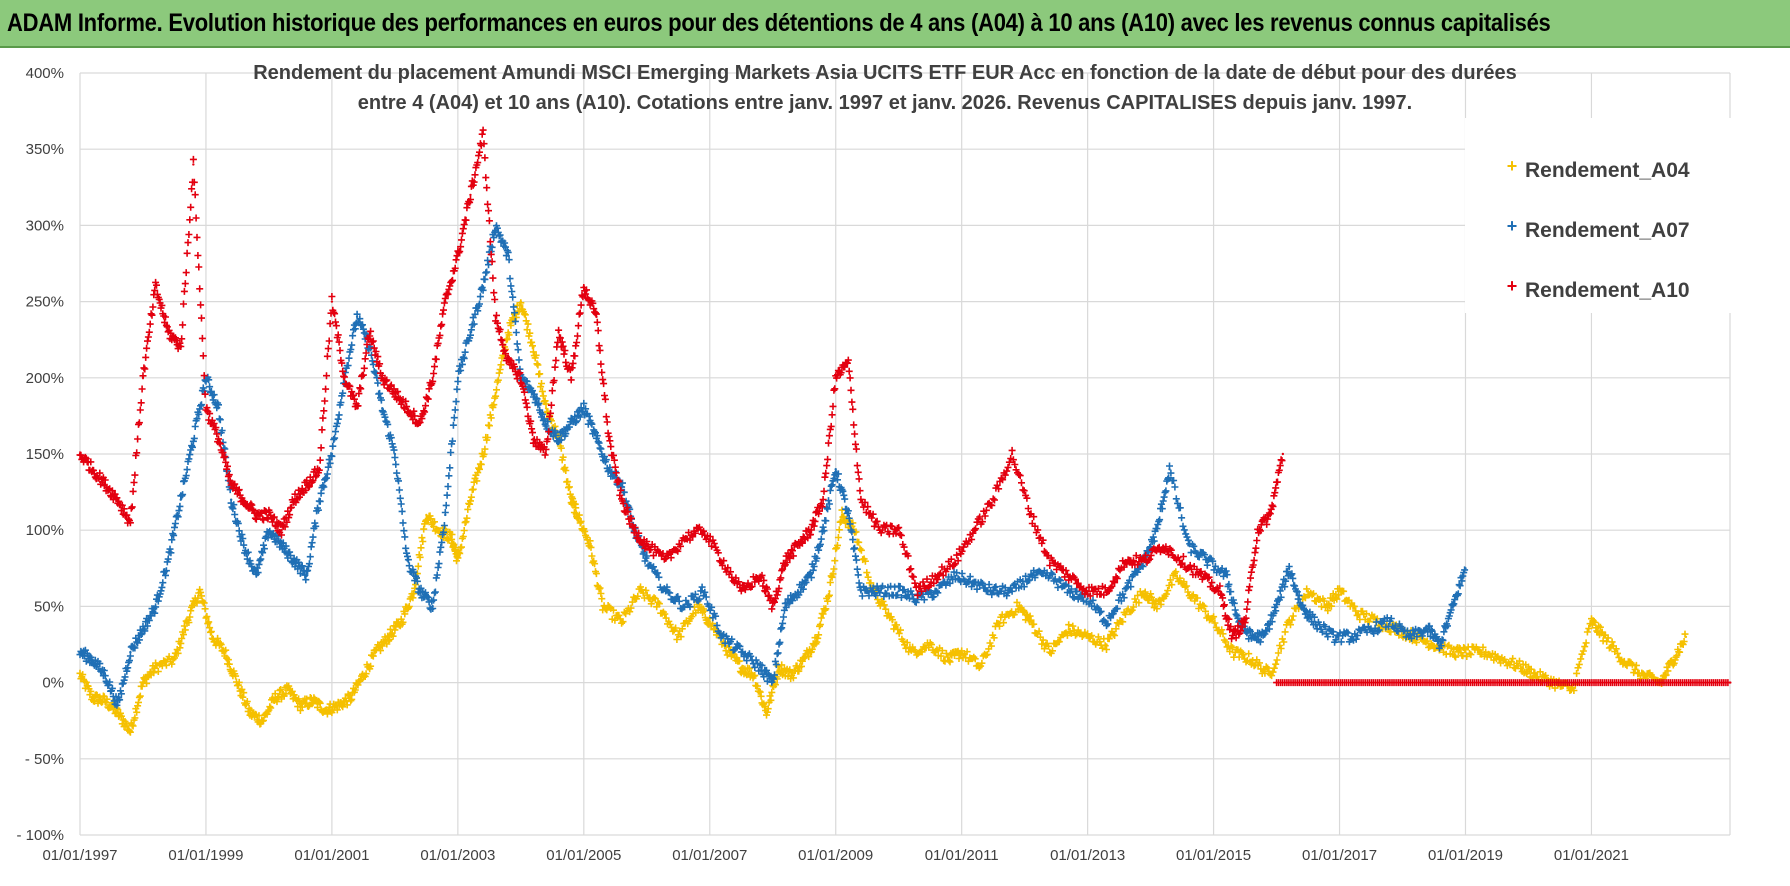  What do you see at coordinates (457, 855) in the screenshot?
I see `x-tick-label: 01/01/2003` at bounding box center [457, 855].